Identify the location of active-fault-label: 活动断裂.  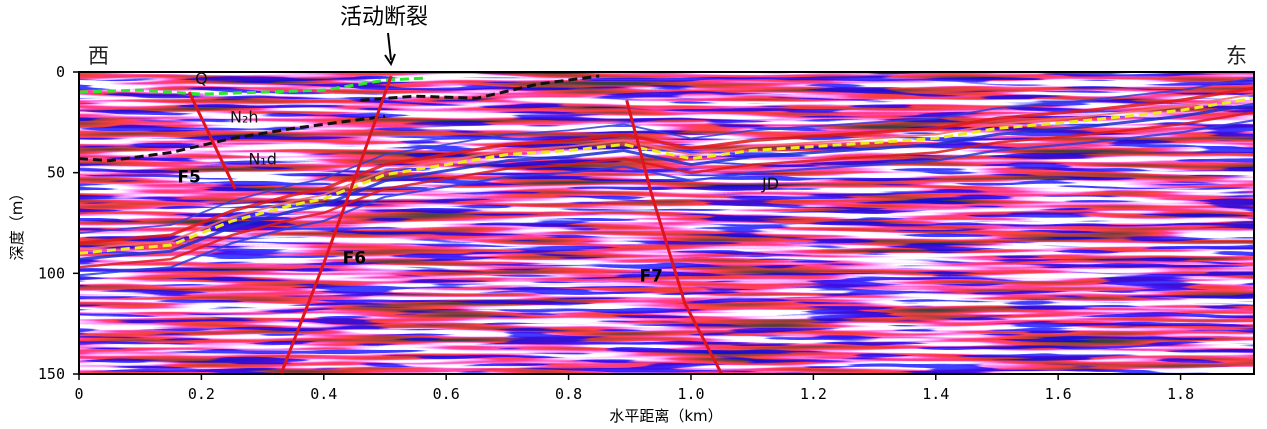
(384, 17).